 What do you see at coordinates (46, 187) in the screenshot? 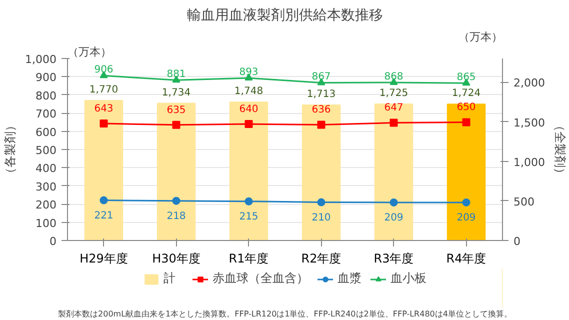
I see `y-tick-label: 300` at bounding box center [46, 187].